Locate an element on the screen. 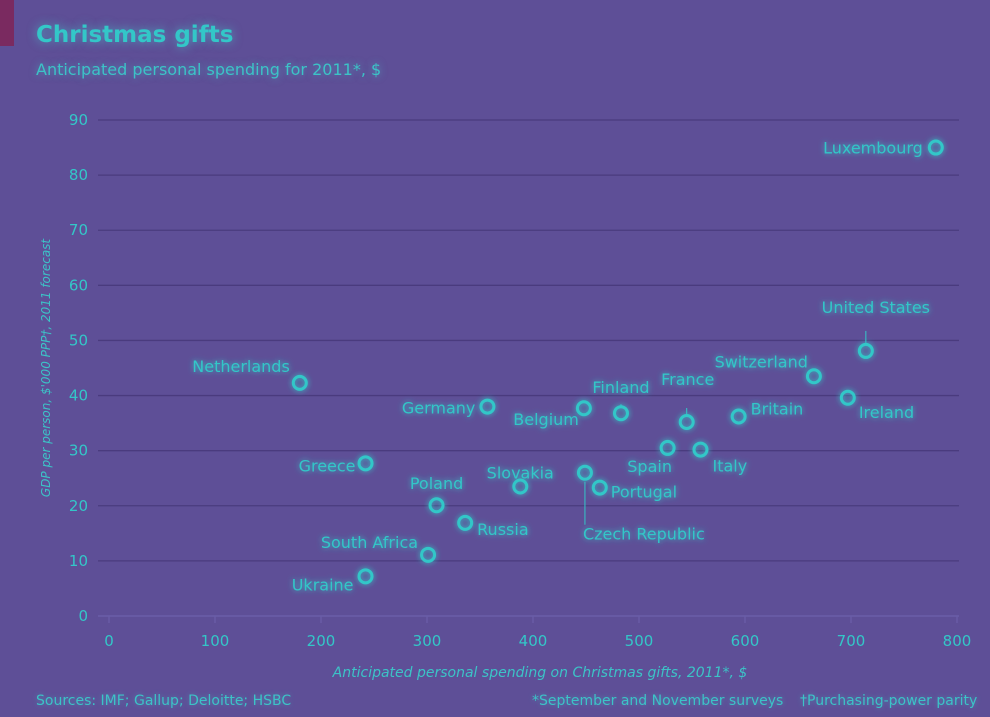 This screenshot has width=990, height=717. x-tick-label: 100 is located at coordinates (215, 641).